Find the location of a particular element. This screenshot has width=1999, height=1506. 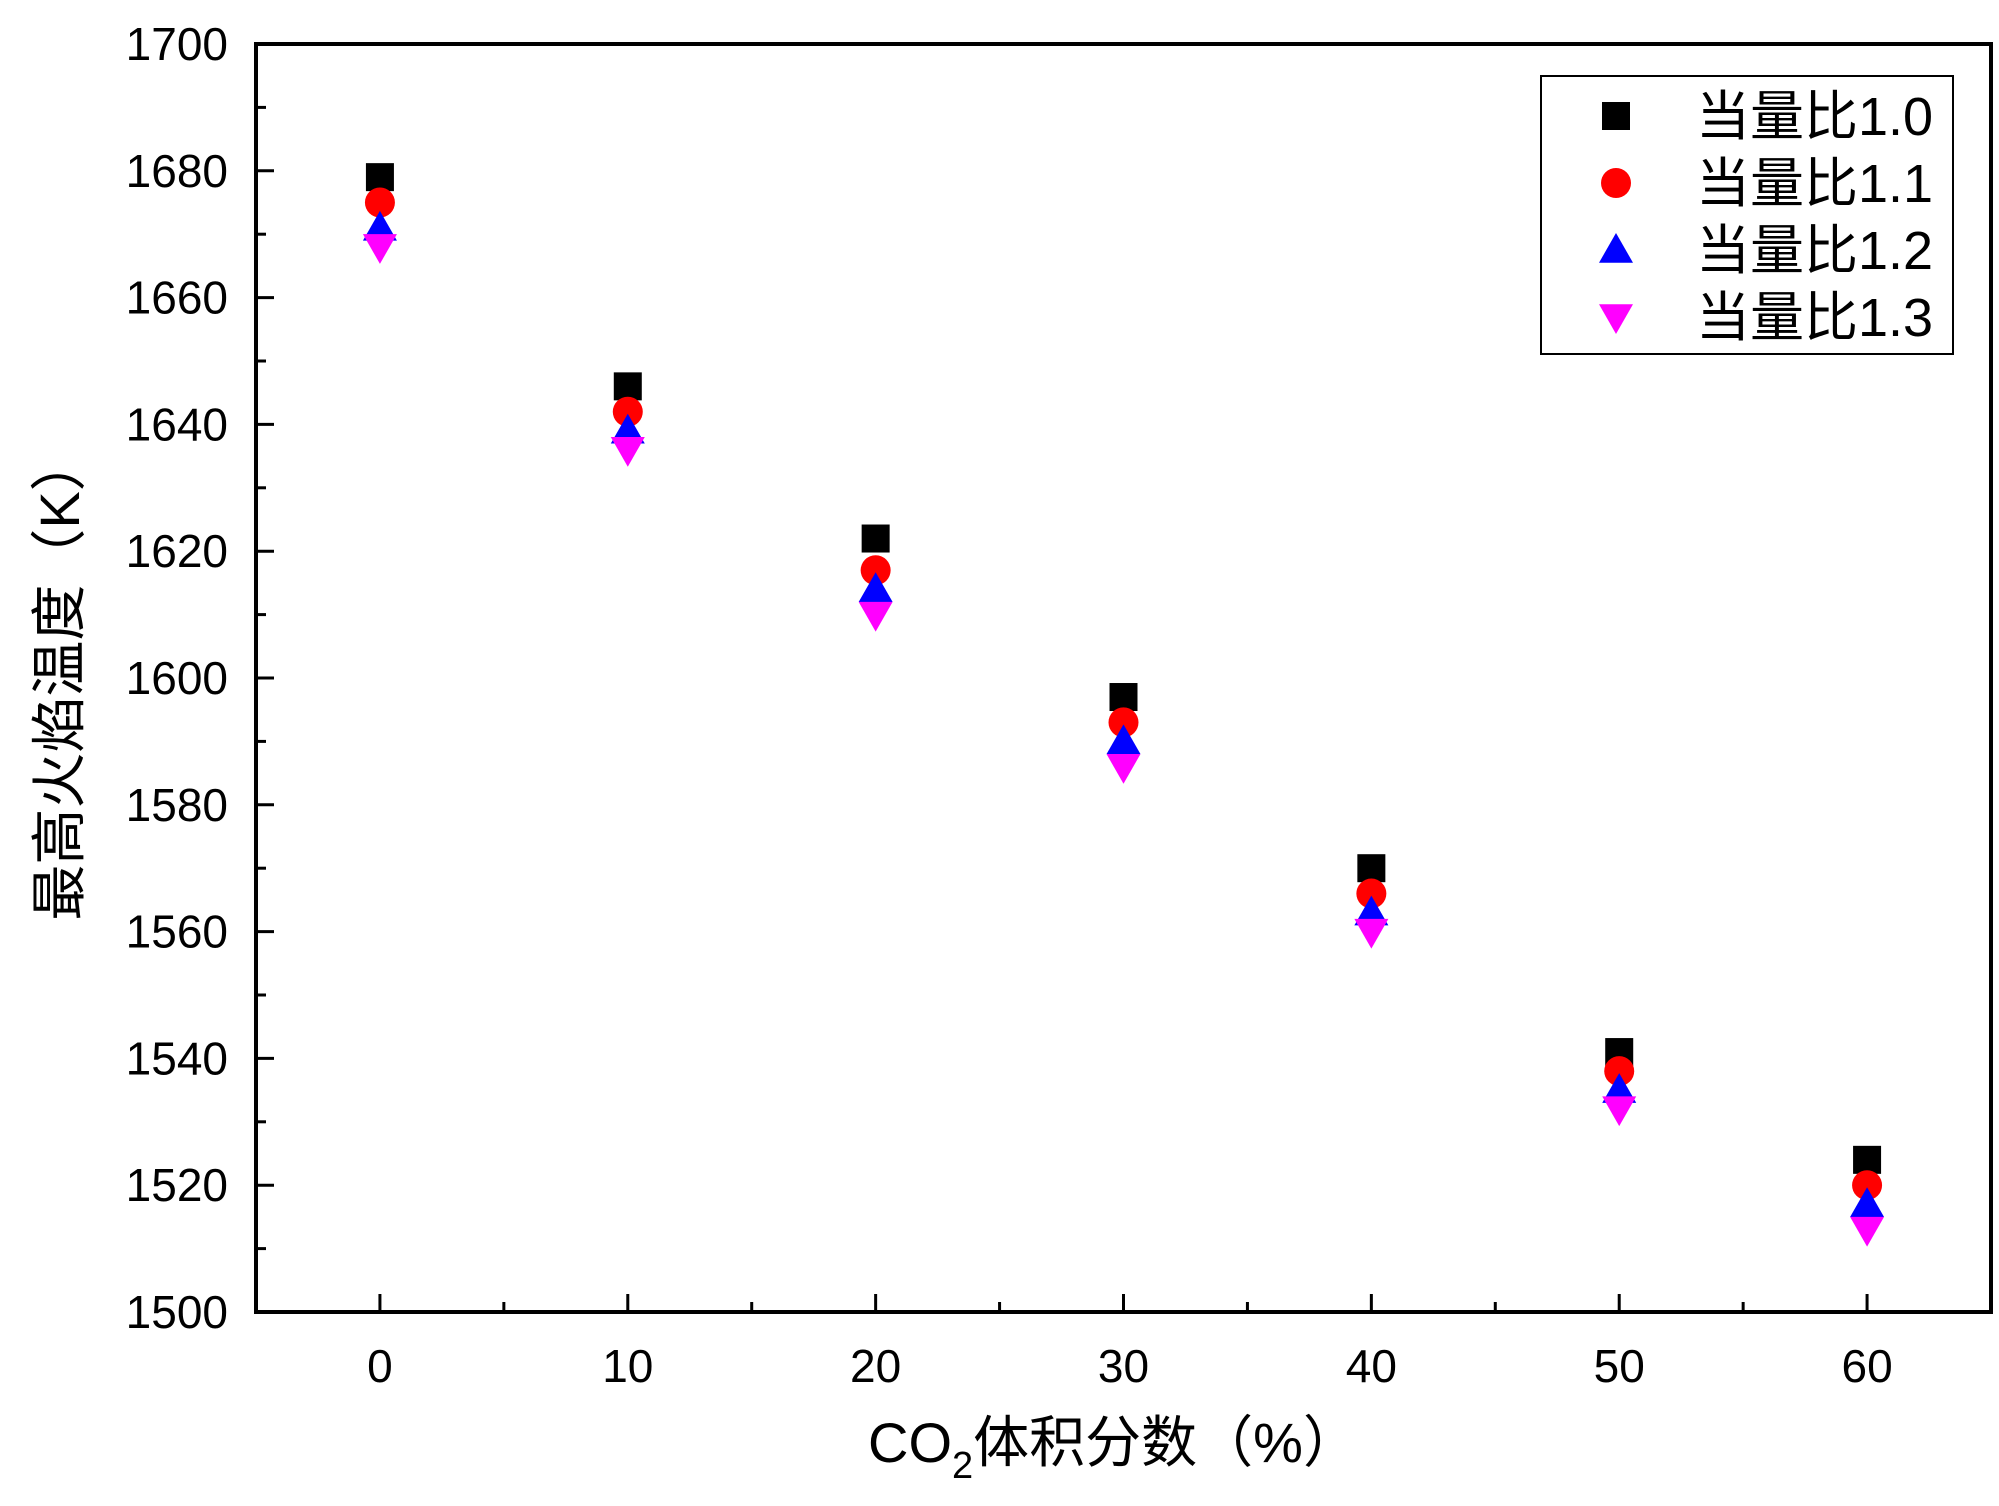

y-tick-label: 1600 is located at coordinates (177, 678).